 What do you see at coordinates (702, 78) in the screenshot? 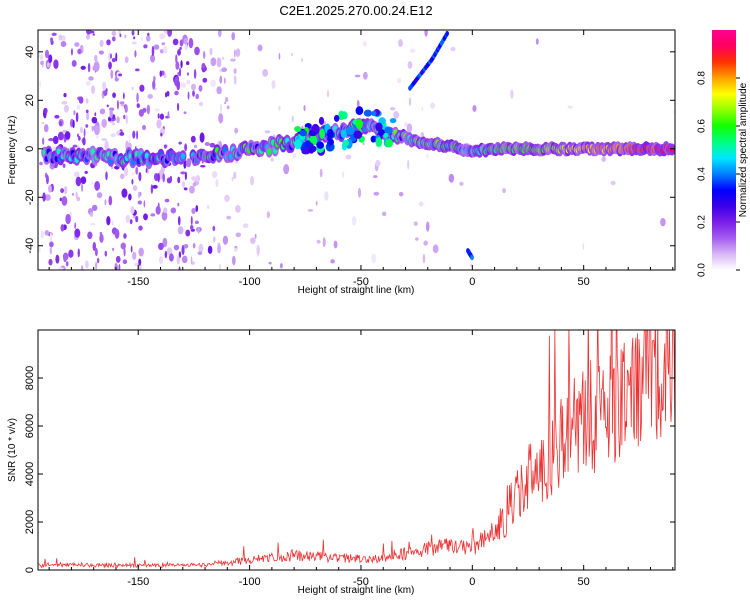
I see `colorbar-tick-label: 0.8` at bounding box center [702, 78].